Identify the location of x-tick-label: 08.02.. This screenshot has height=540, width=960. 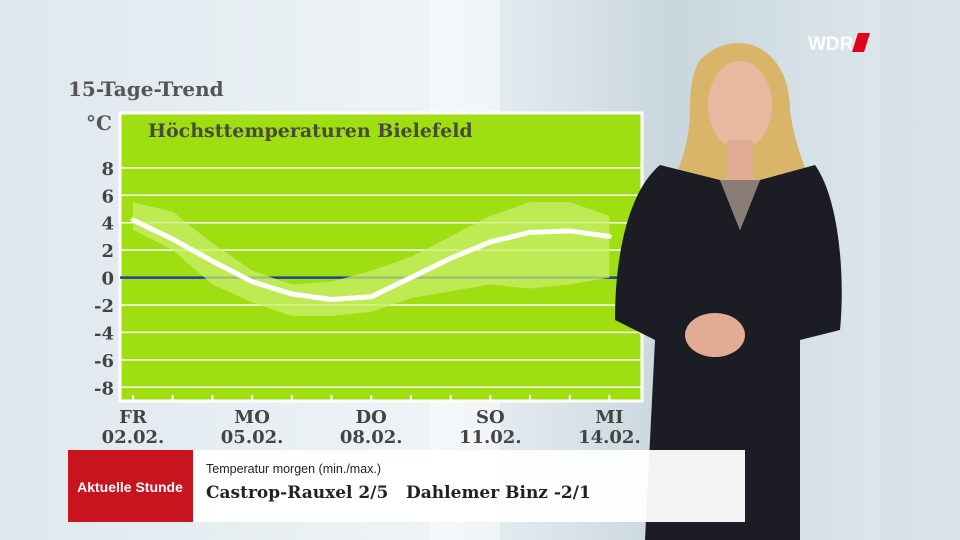
(371, 437).